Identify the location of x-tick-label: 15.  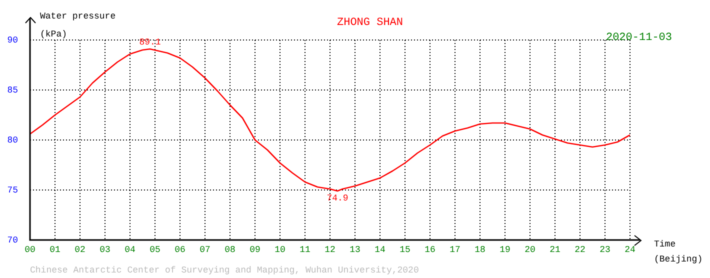
(405, 249).